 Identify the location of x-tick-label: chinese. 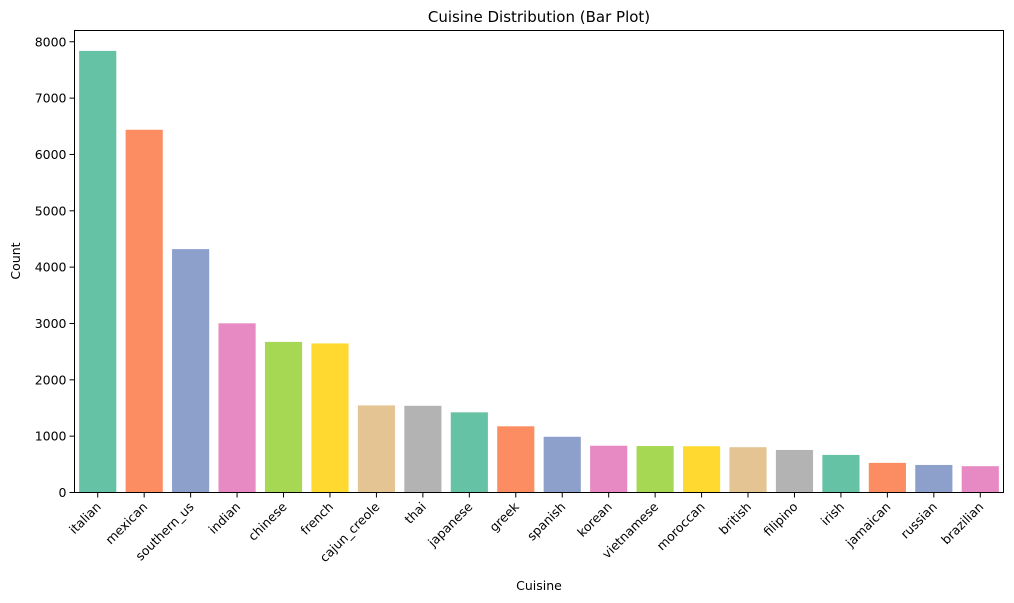
(267, 521).